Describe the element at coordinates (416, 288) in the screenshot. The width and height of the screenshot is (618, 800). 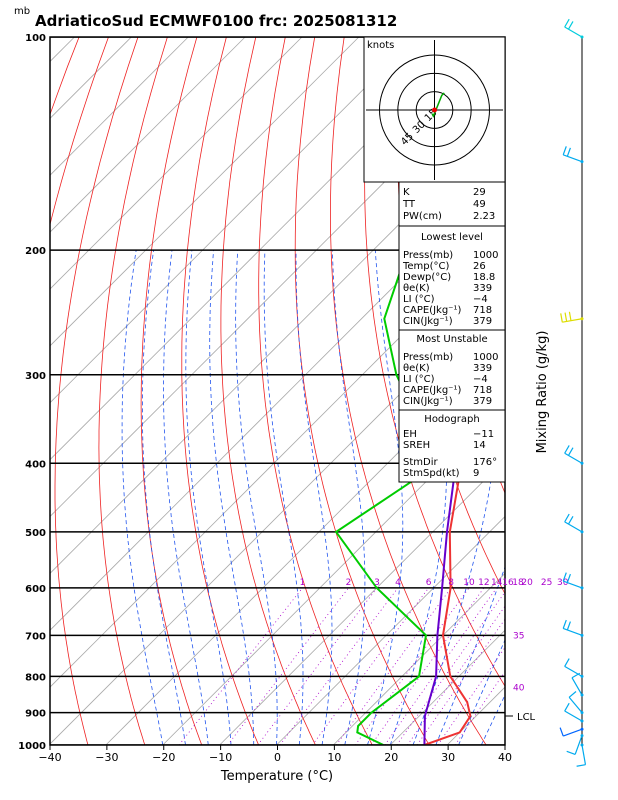
I see `lowest-level-row-label: θe(K)` at that location.